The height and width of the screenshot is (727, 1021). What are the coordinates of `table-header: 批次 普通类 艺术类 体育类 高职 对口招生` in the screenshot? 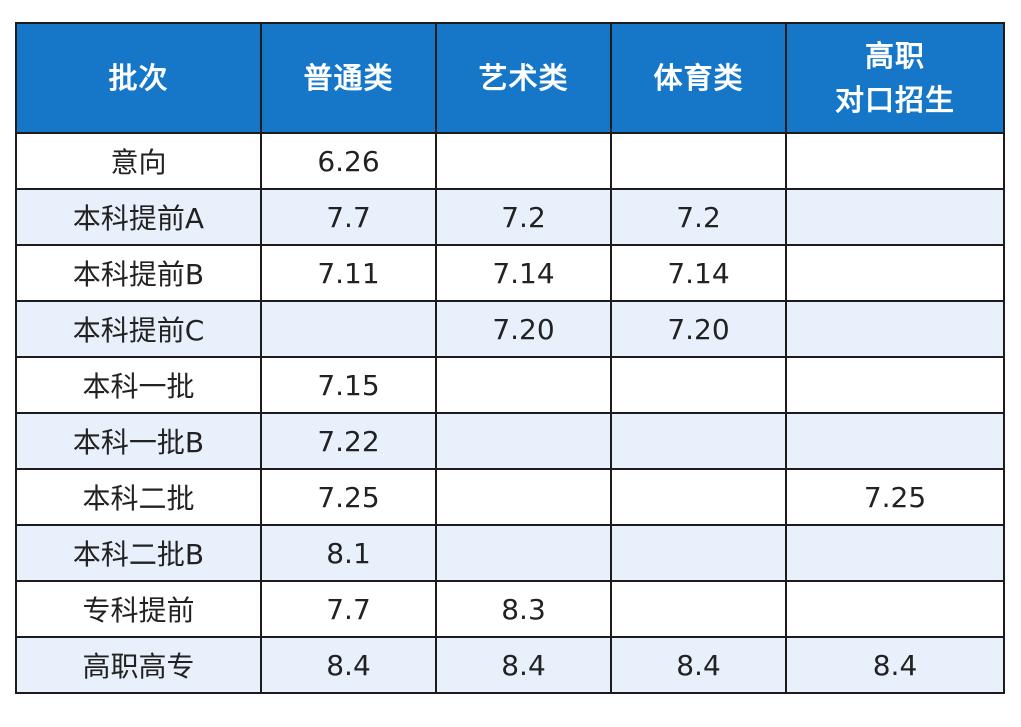 It's located at (510, 78).